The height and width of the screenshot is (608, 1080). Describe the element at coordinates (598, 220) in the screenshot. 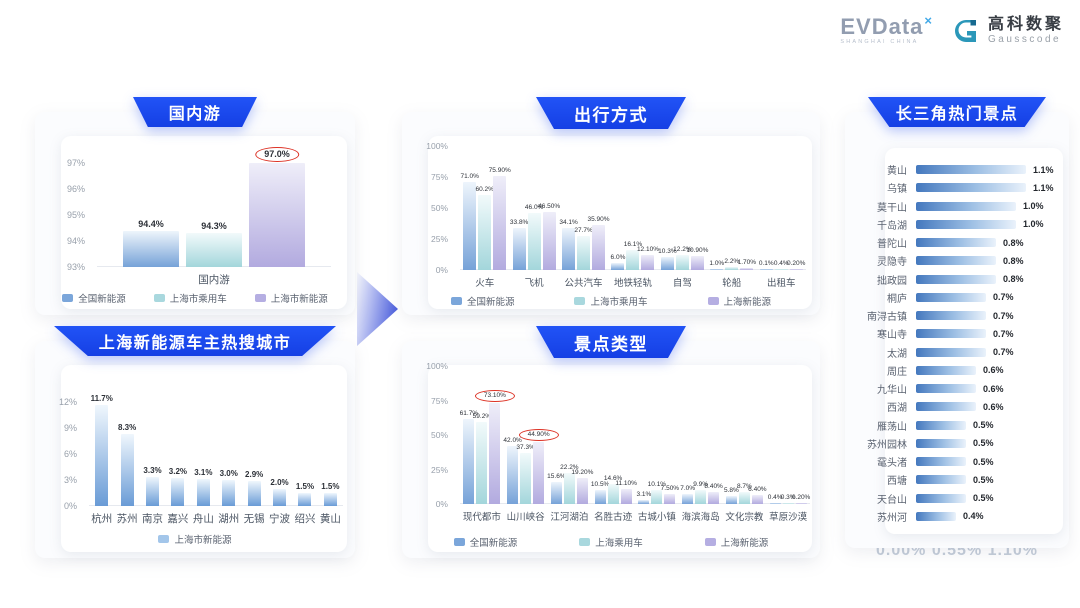

I see `bar-value-label: 35.90%` at that location.